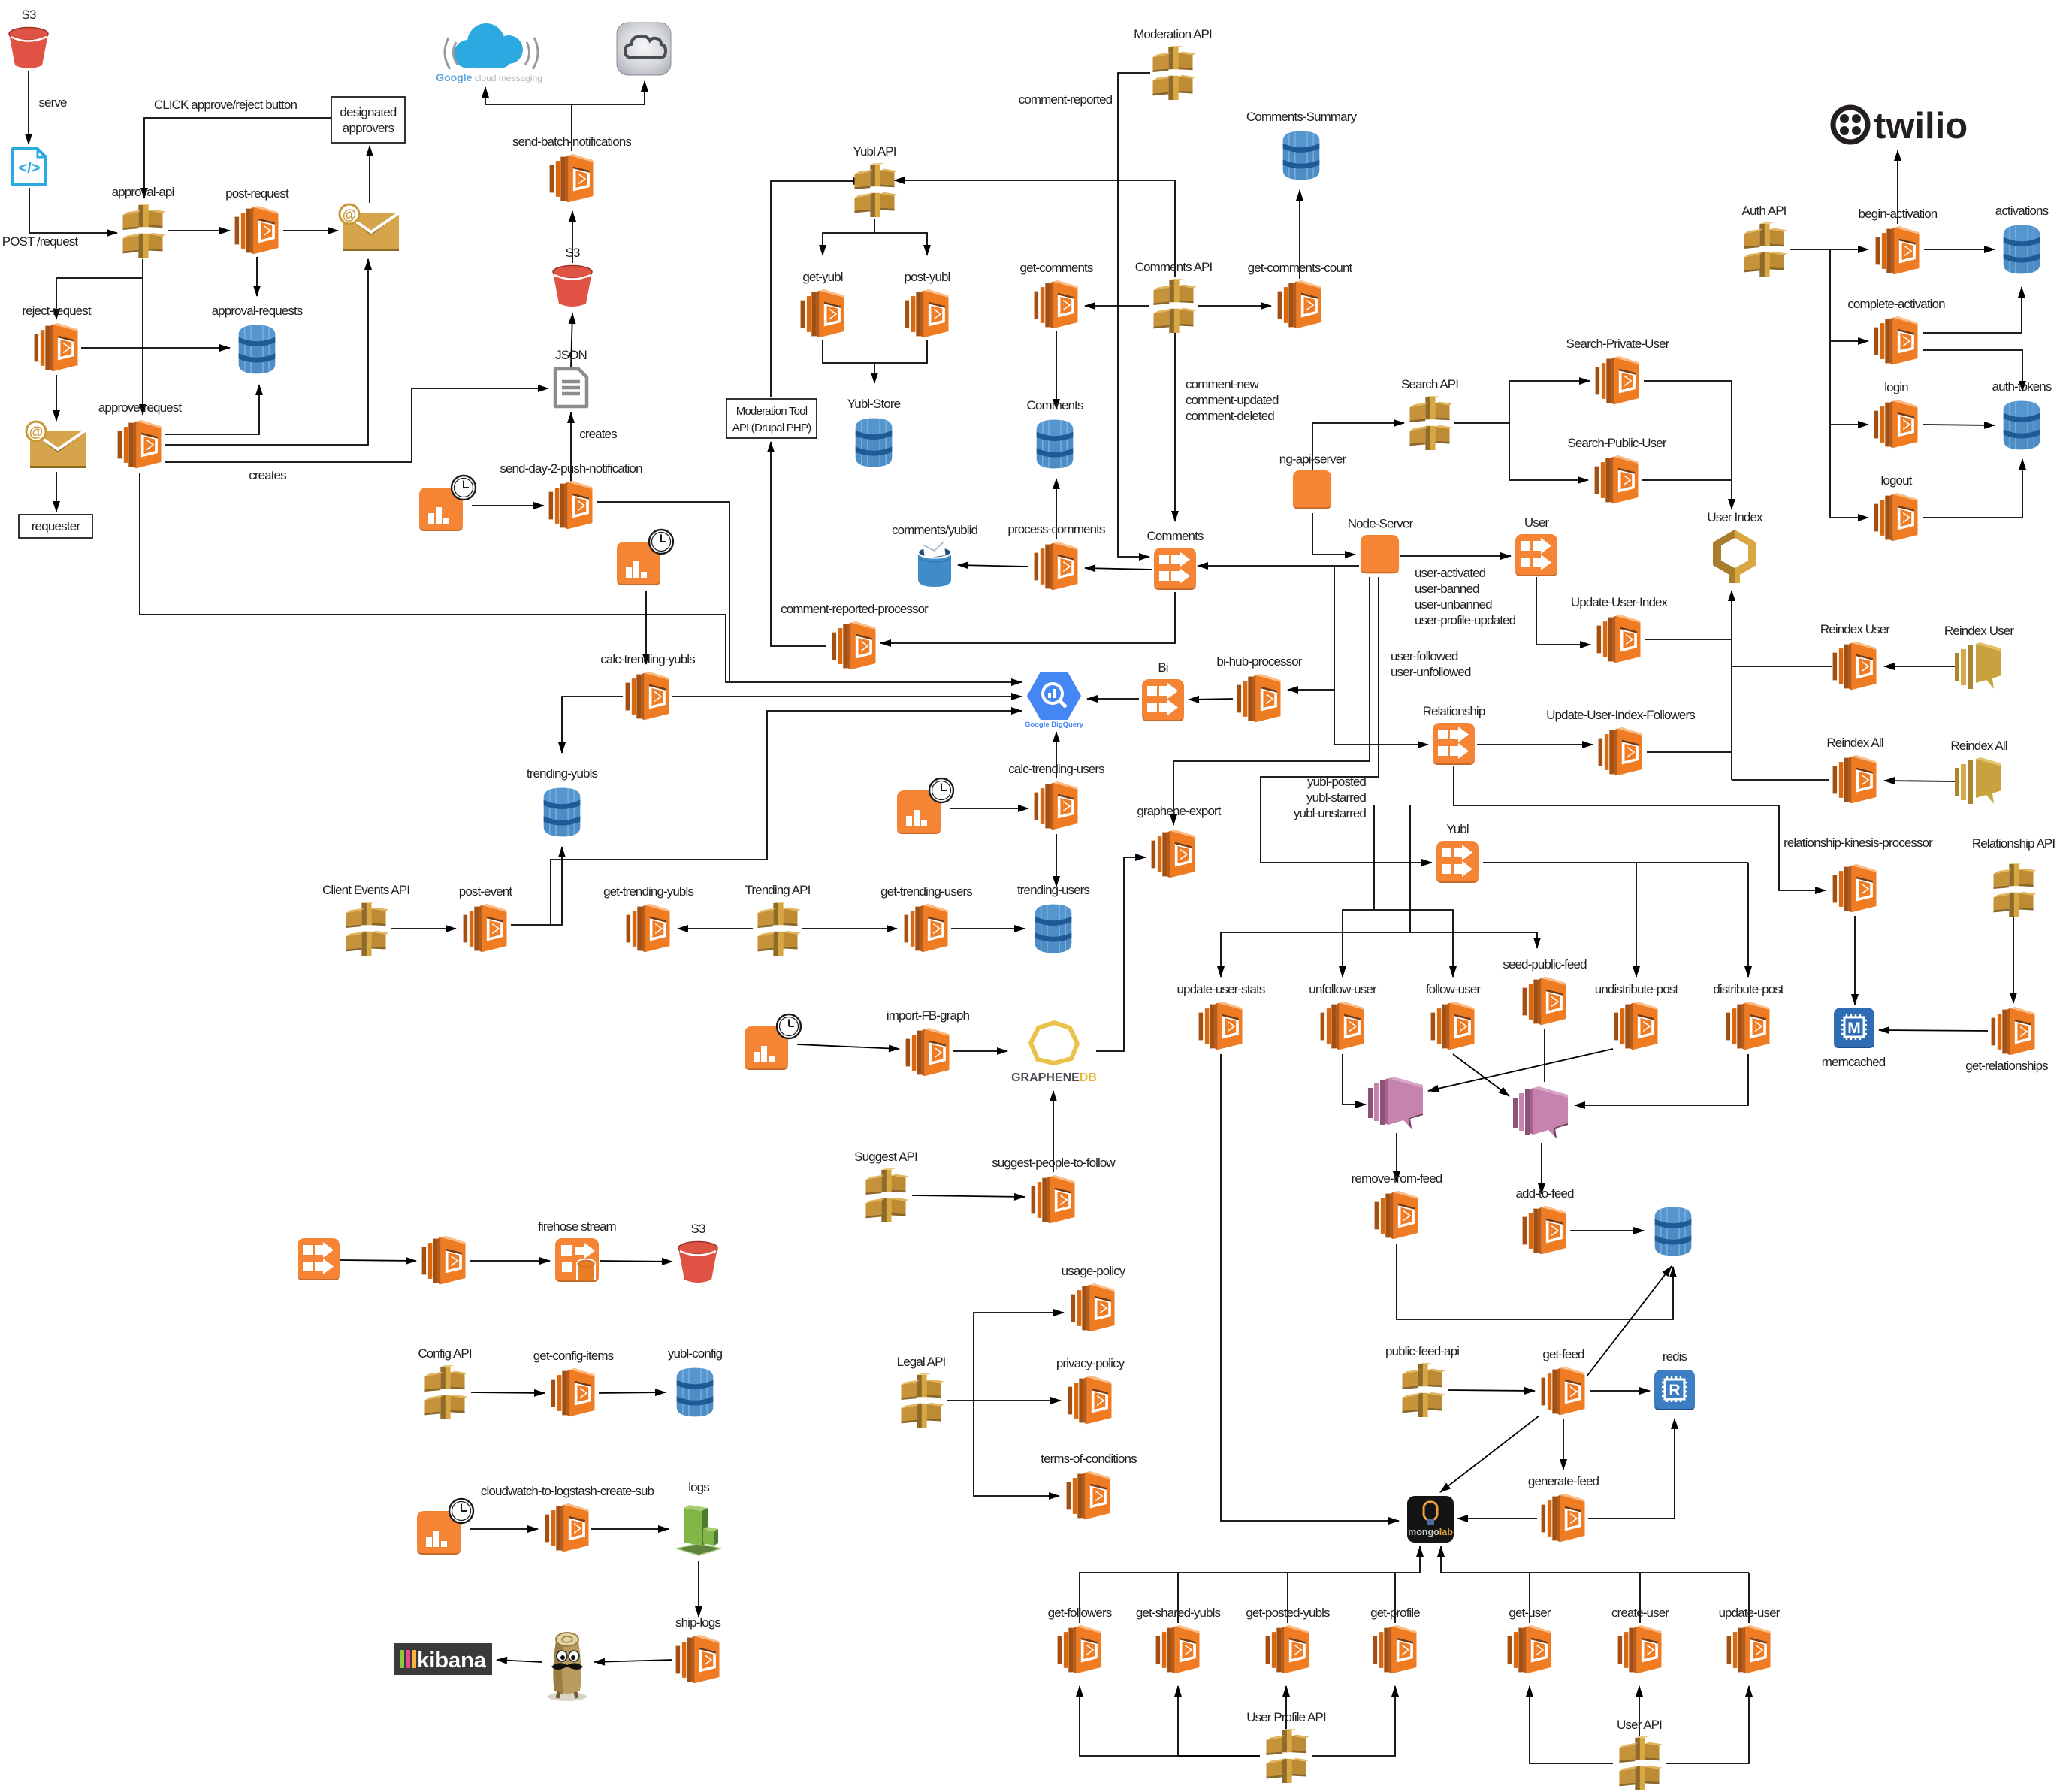 This screenshot has width=2063, height=1792. I want to click on svg-text: Client Events API, so click(365, 890).